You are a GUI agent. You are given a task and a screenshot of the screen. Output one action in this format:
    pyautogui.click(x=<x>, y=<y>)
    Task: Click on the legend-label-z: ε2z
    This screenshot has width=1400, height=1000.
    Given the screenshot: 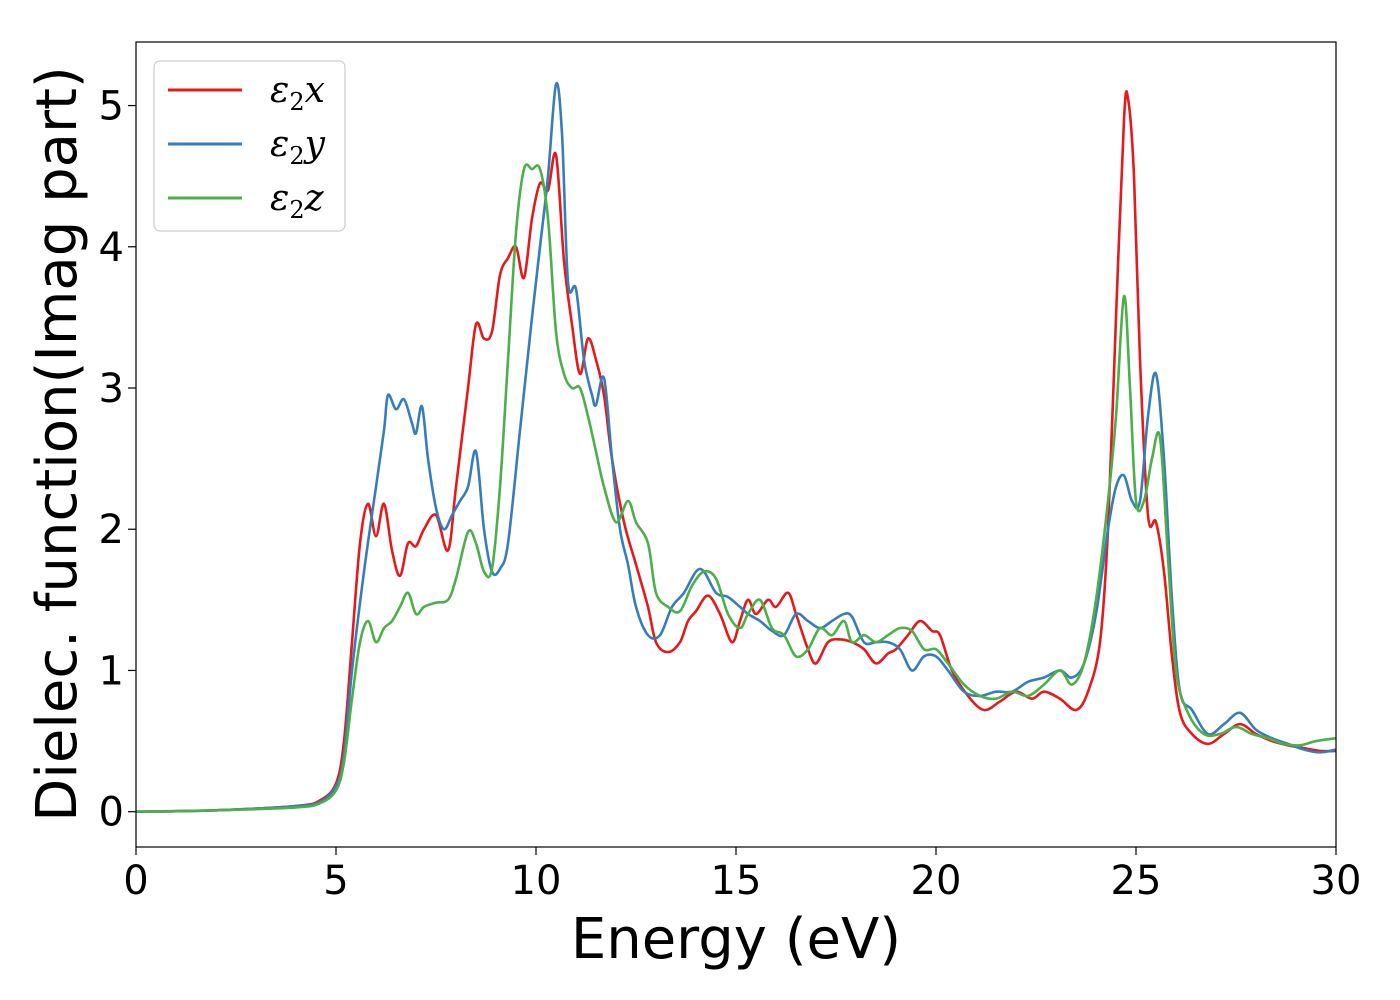 What is the action you would take?
    pyautogui.click(x=297, y=201)
    